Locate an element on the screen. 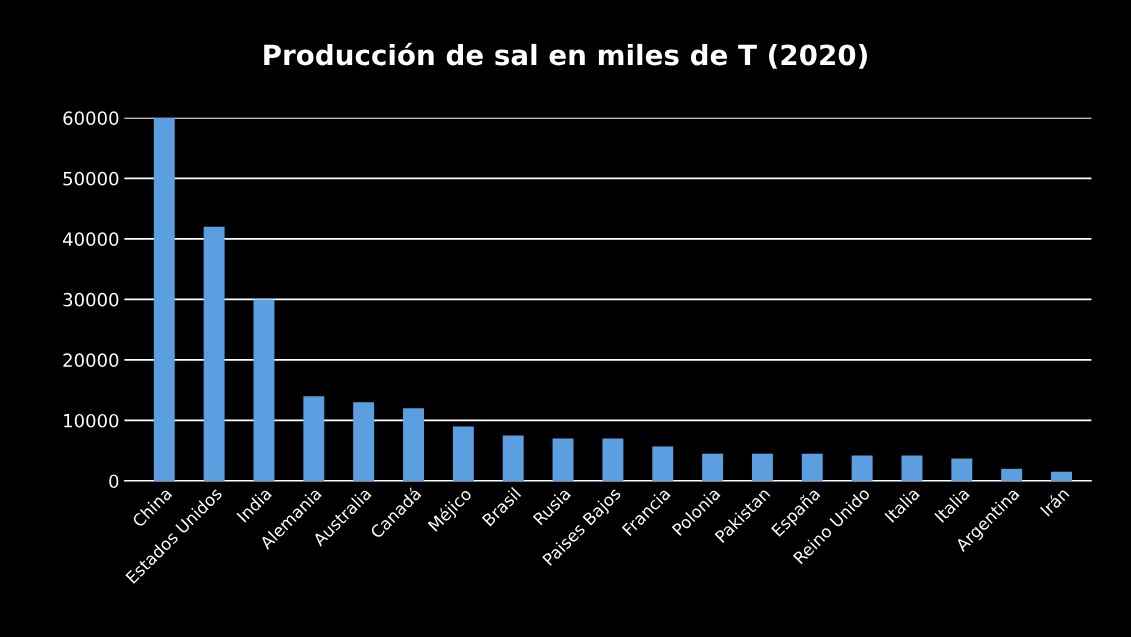  y-tick-label: 10000 is located at coordinates (91, 420).